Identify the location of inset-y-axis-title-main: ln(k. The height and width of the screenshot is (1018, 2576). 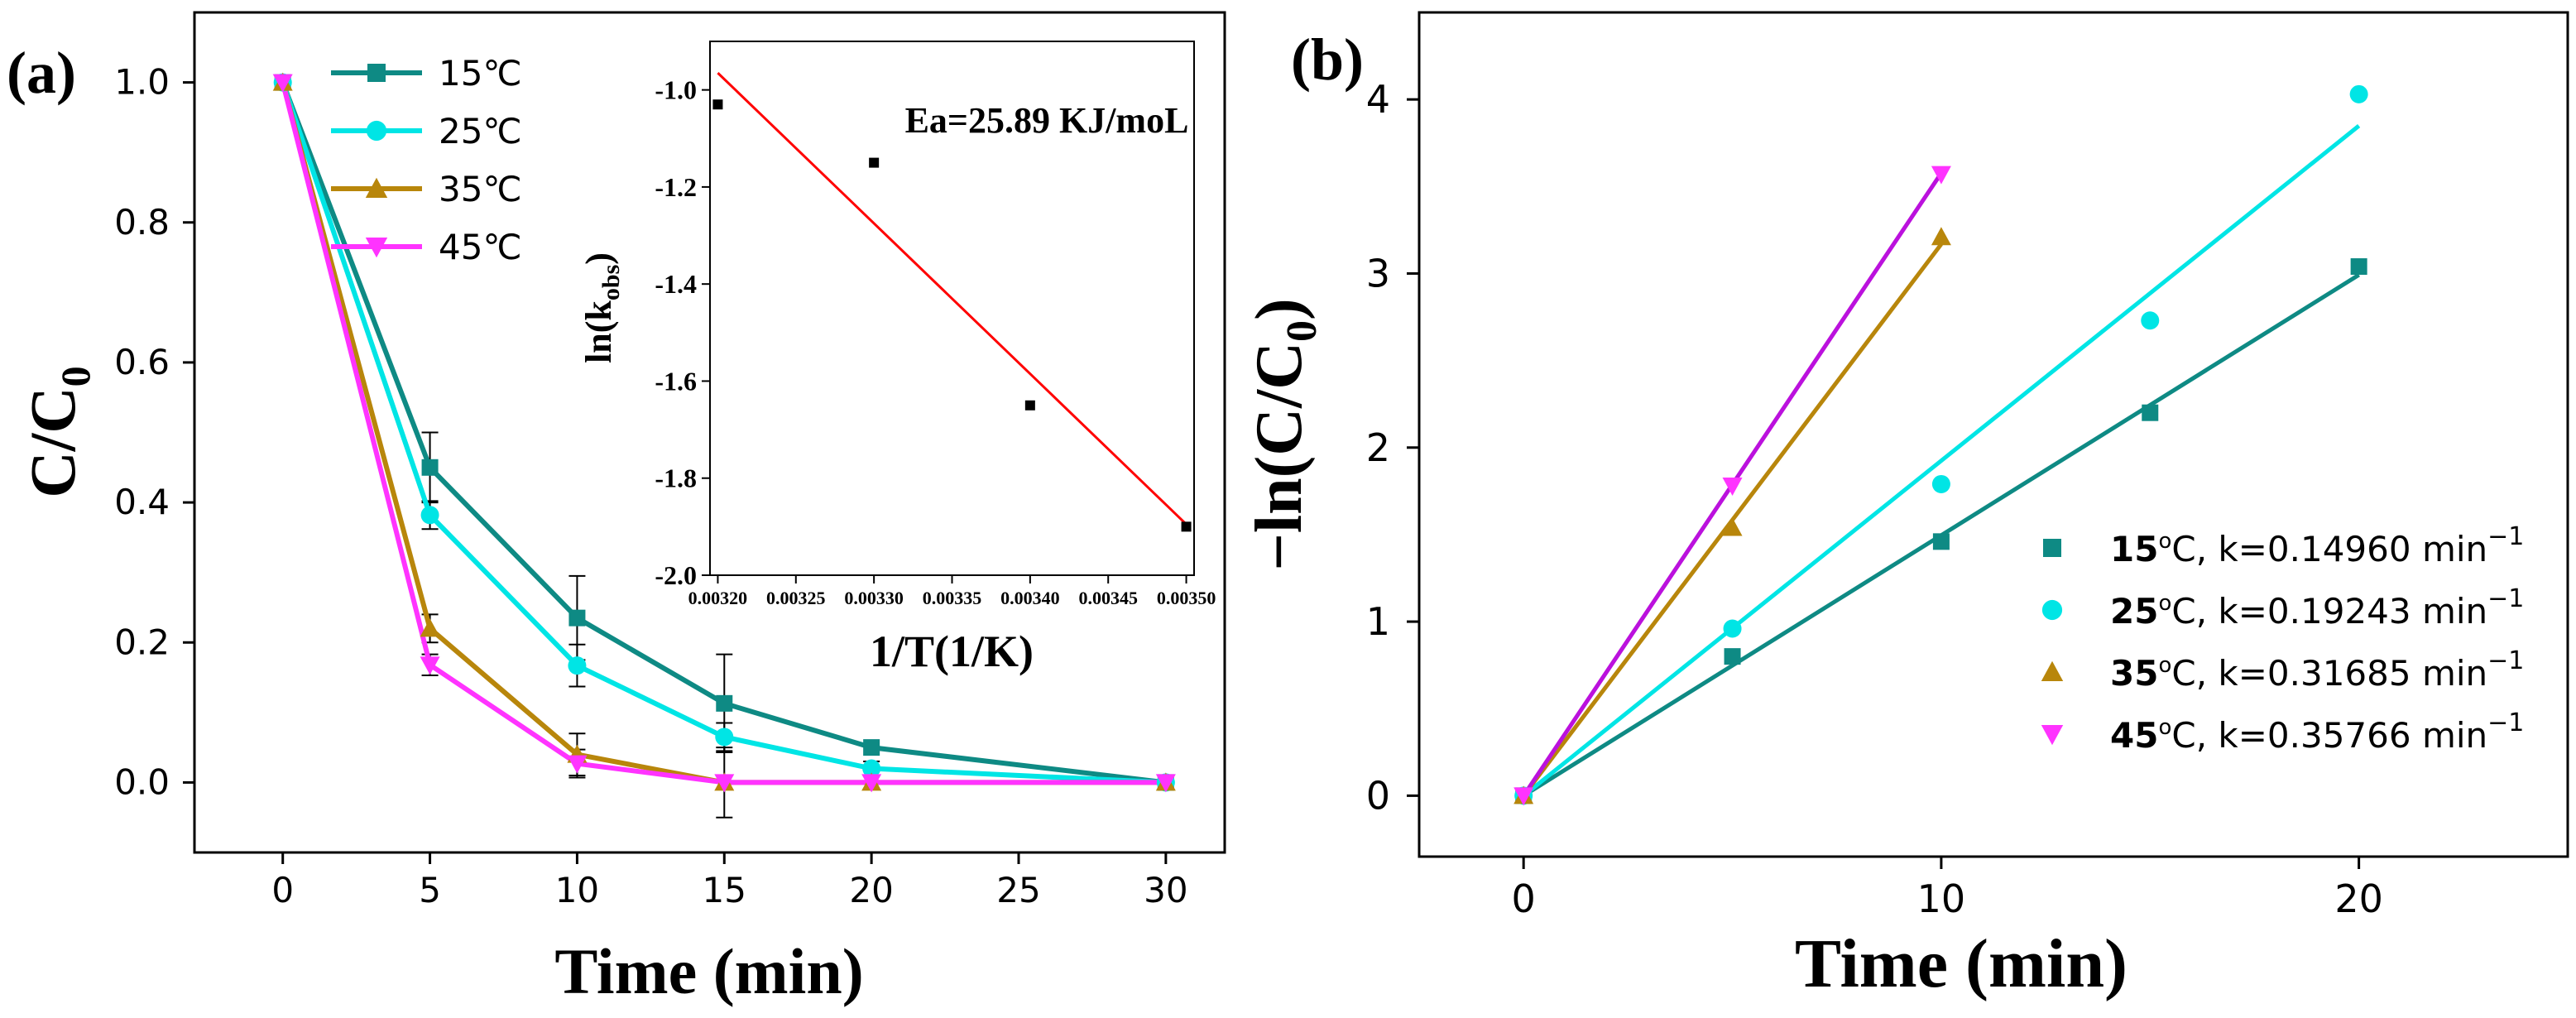
(599, 331).